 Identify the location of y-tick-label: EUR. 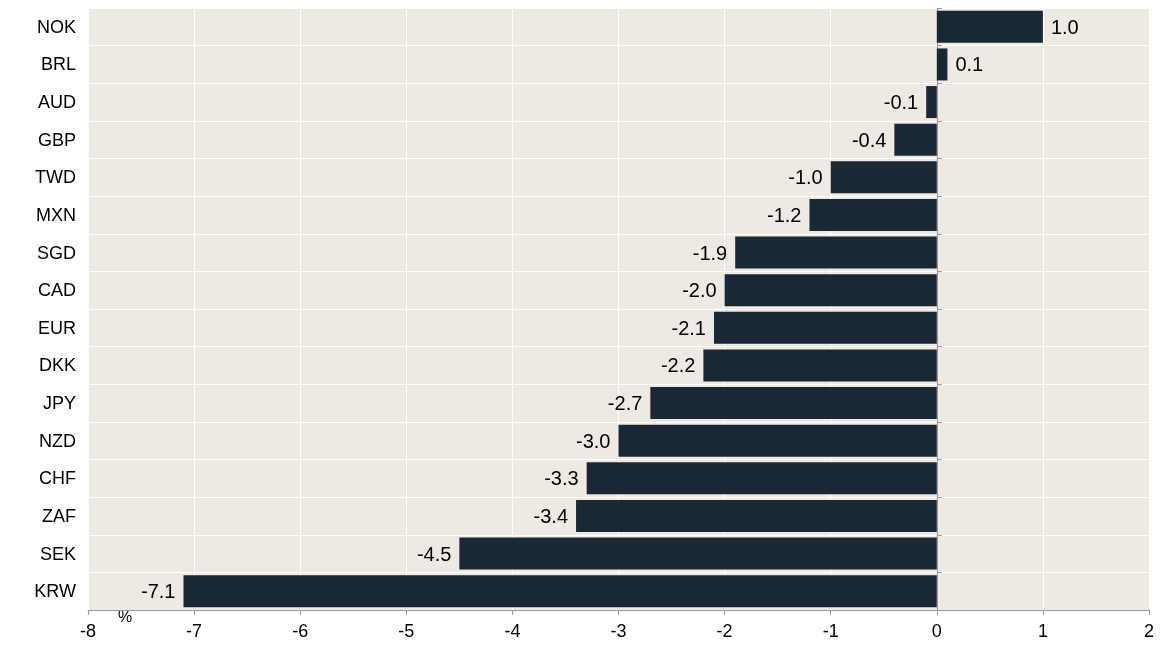
(56, 327).